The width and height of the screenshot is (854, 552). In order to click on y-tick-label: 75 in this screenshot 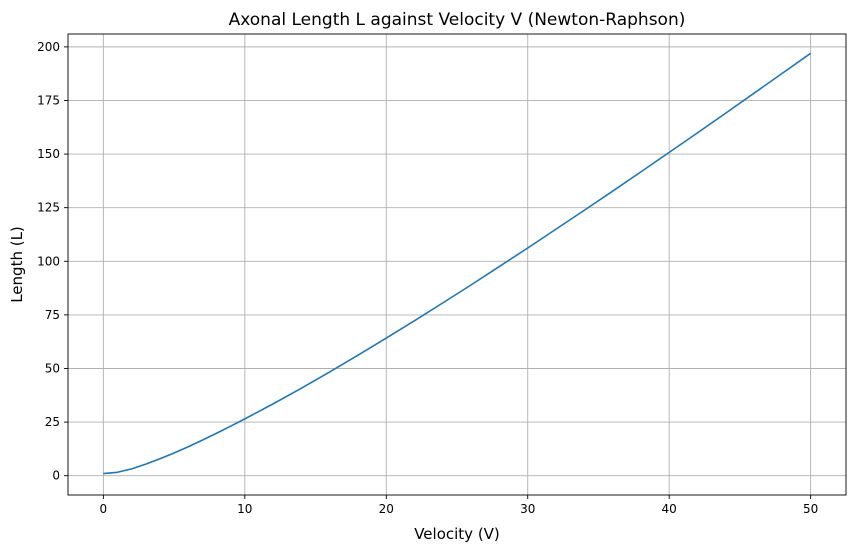, I will do `click(52, 315)`.